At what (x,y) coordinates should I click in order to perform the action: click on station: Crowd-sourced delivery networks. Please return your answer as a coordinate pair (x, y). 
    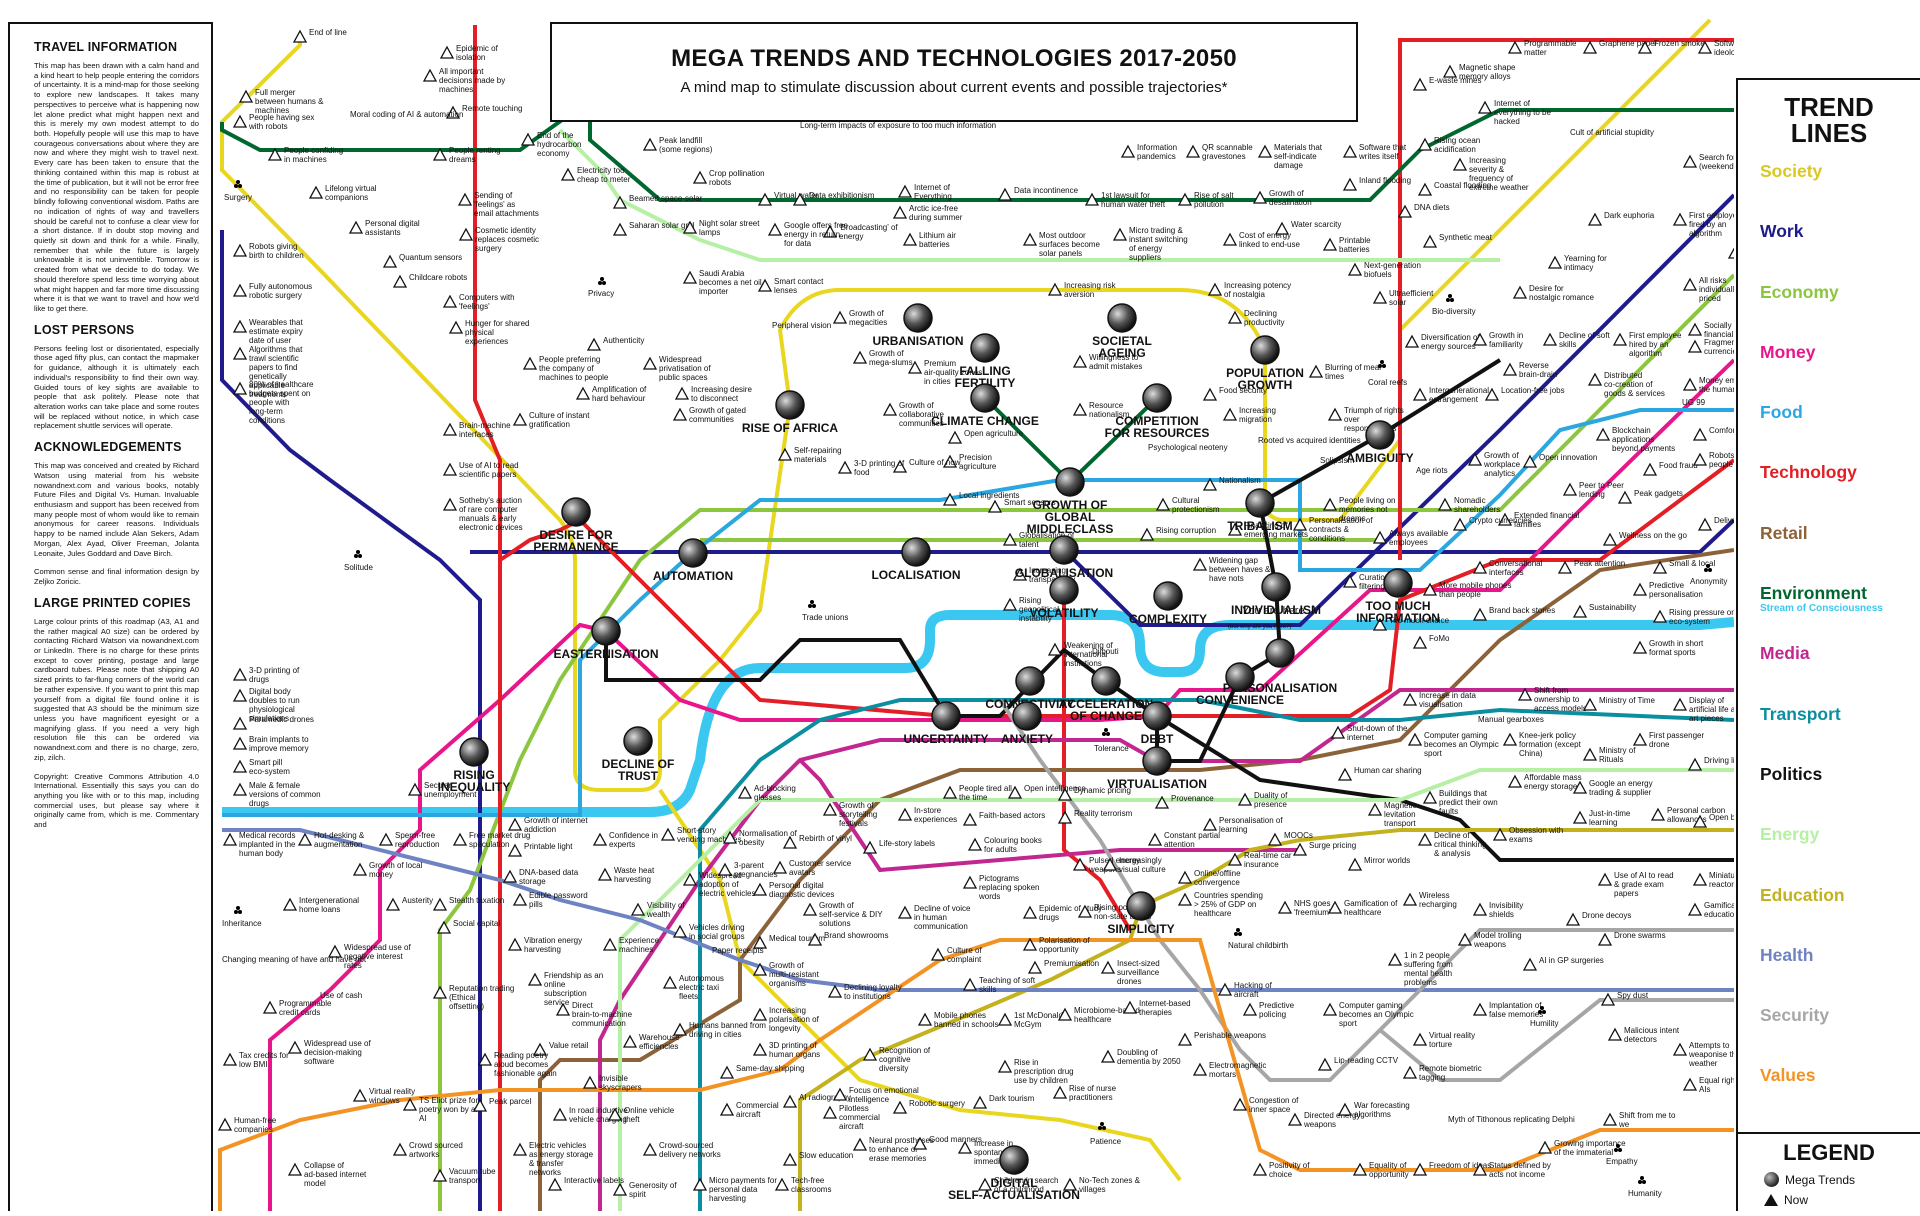
    Looking at the image, I should click on (681, 1150).